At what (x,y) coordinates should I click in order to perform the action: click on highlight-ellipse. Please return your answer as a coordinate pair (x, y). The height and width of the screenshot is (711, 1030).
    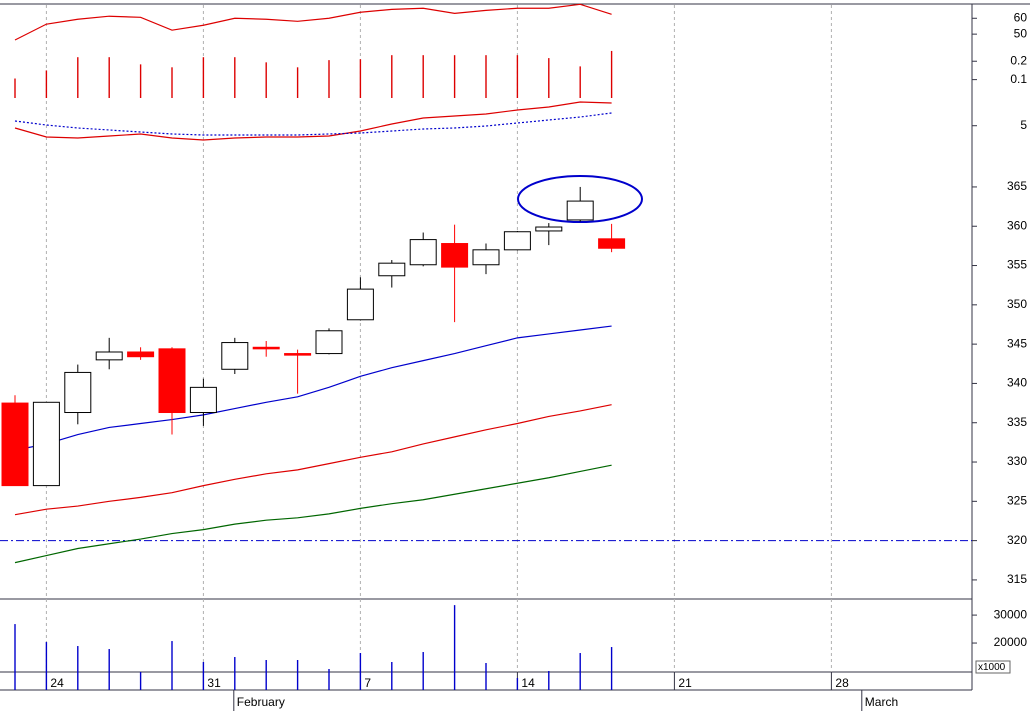
    Looking at the image, I should click on (580, 199).